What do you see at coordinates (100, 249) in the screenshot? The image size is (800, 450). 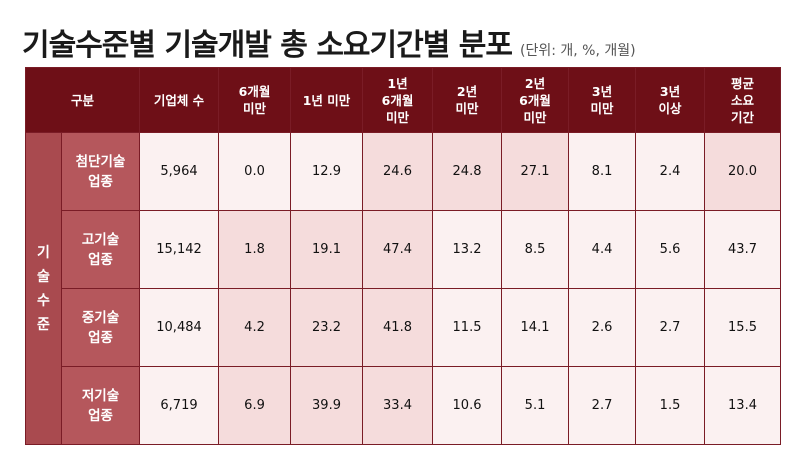 I see `row-label: 고기술 업종` at bounding box center [100, 249].